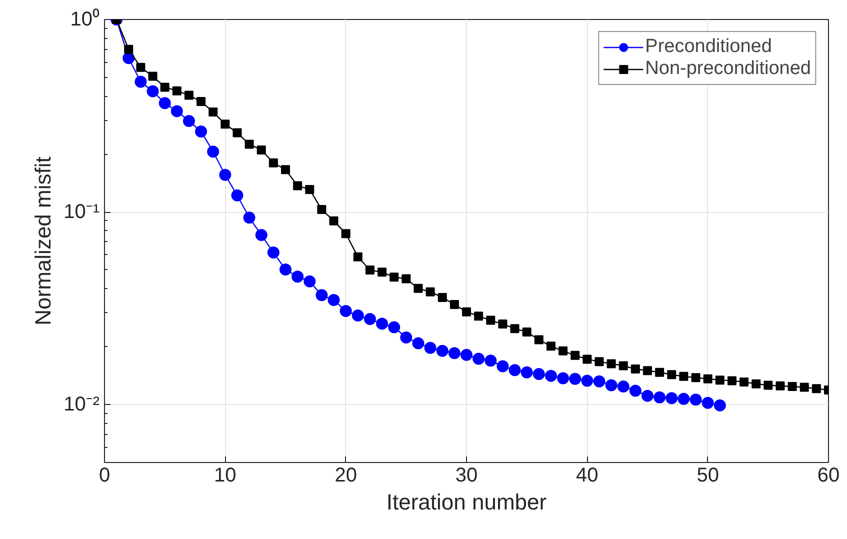 Image resolution: width=847 pixels, height=539 pixels. Describe the element at coordinates (707, 475) in the screenshot. I see `x-tick-label: 50` at that location.